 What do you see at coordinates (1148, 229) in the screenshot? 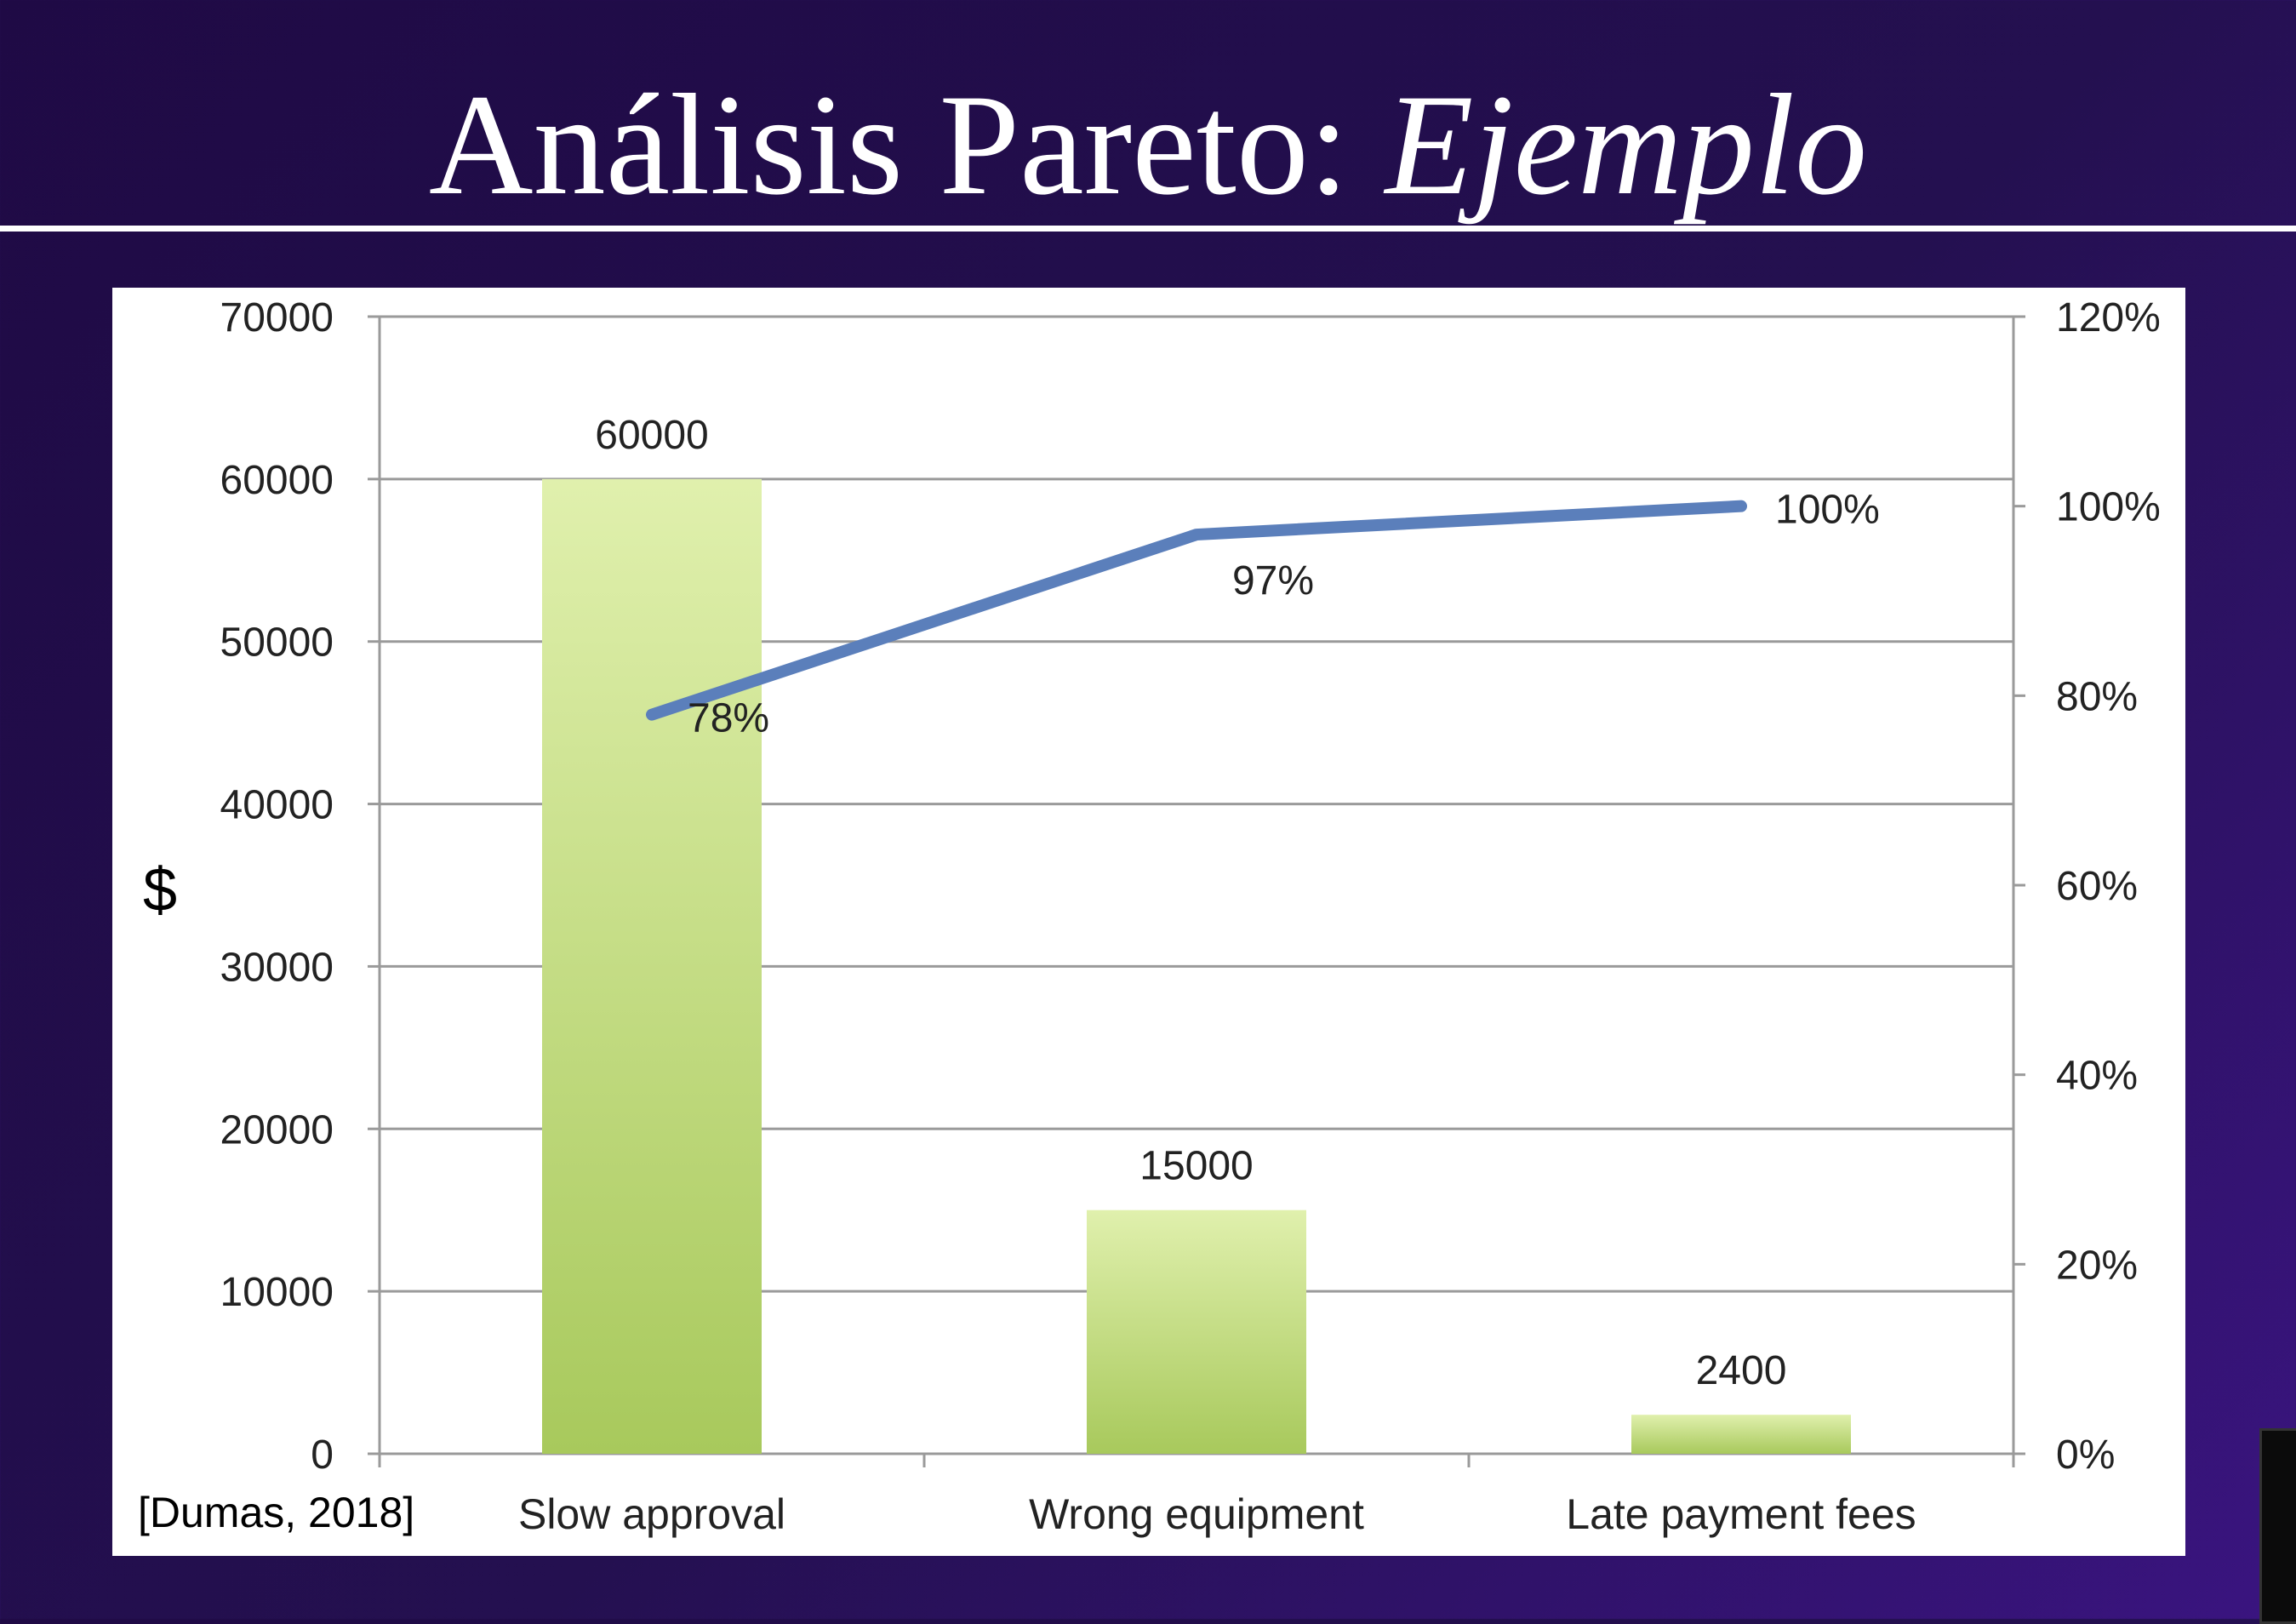
I see `title-divider` at bounding box center [1148, 229].